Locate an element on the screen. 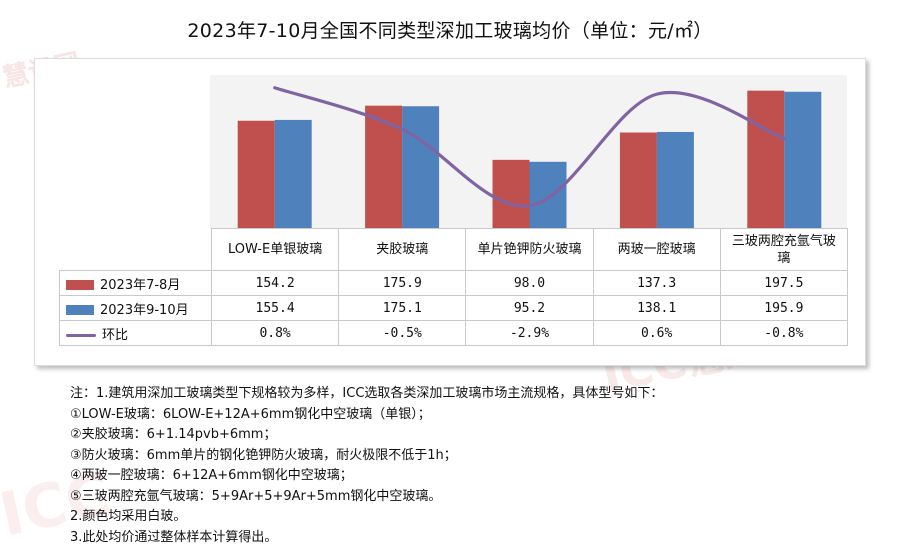 This screenshot has height=555, width=900. data-label: 195.9 is located at coordinates (784, 308).